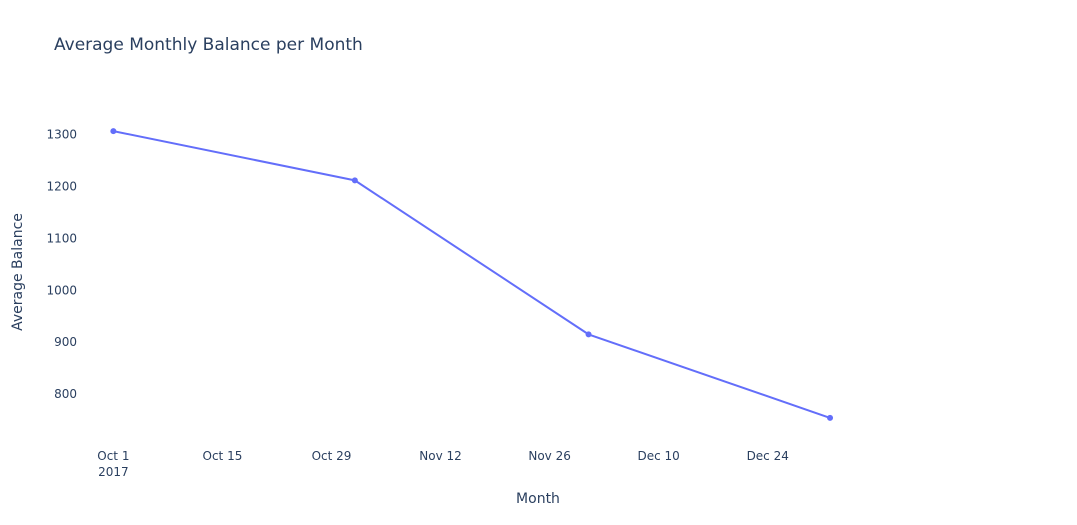 Image resolution: width=1077 pixels, height=525 pixels. Describe the element at coordinates (659, 456) in the screenshot. I see `x-tick-label: Dec 10` at that location.